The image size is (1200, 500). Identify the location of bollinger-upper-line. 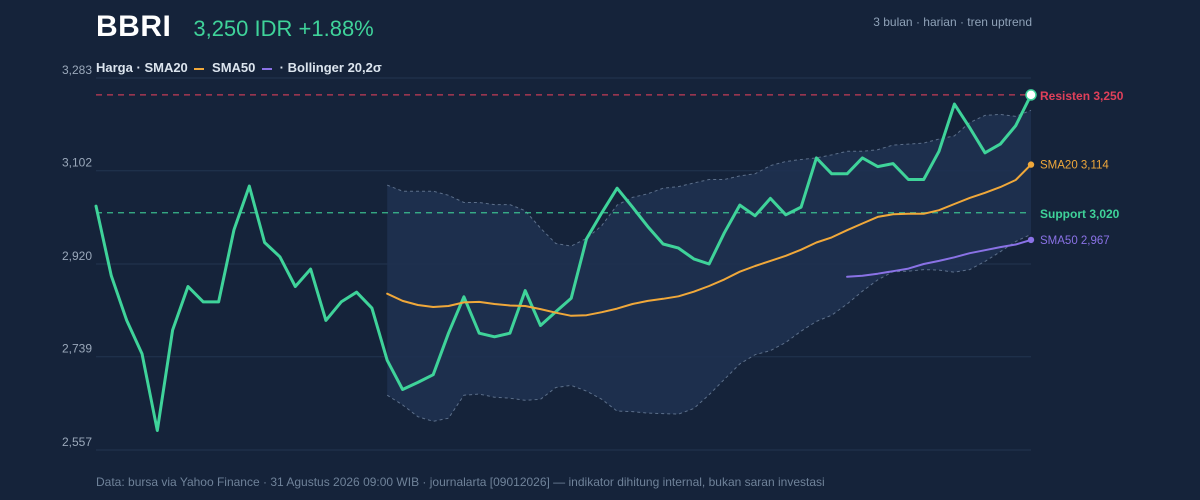
(709, 178).